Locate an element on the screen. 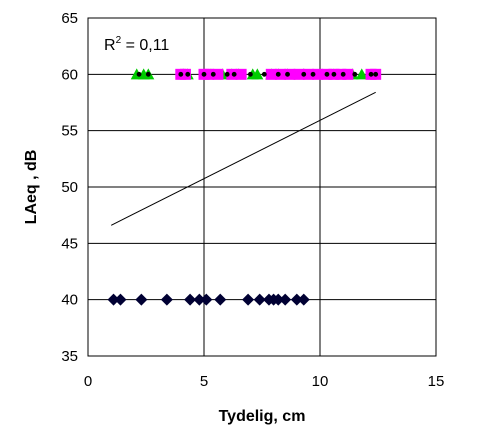 The image size is (490, 438). y-tick-label: 60 is located at coordinates (69, 74).